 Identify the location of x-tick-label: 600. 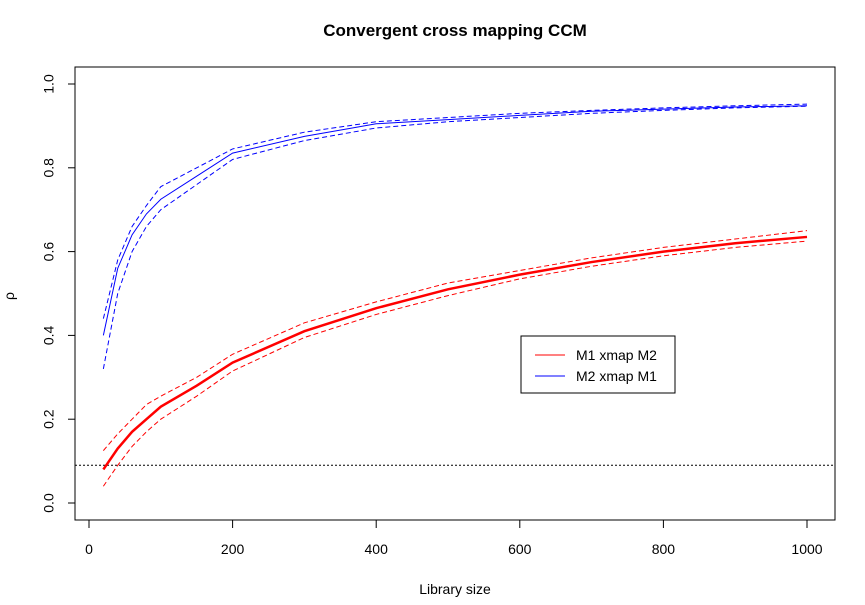
(520, 549).